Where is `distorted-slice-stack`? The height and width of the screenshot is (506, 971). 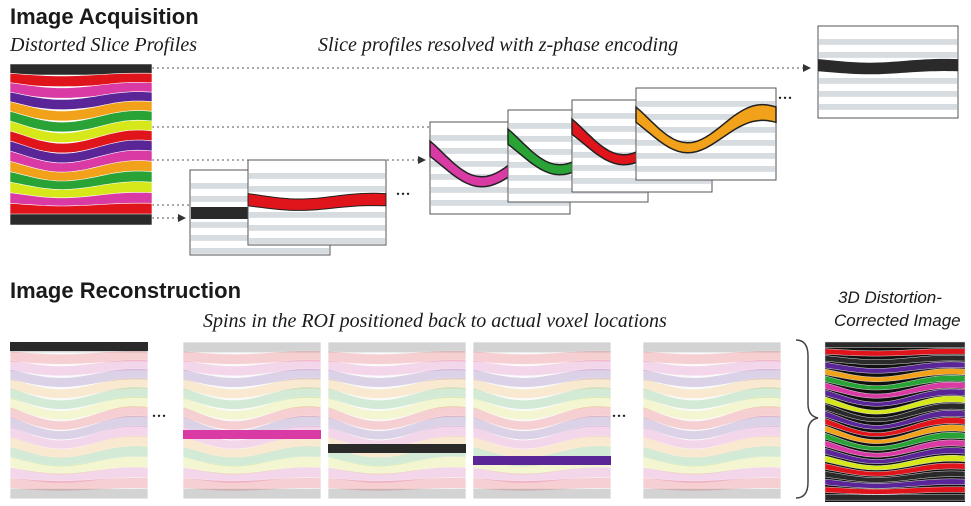 distorted-slice-stack is located at coordinates (81, 144).